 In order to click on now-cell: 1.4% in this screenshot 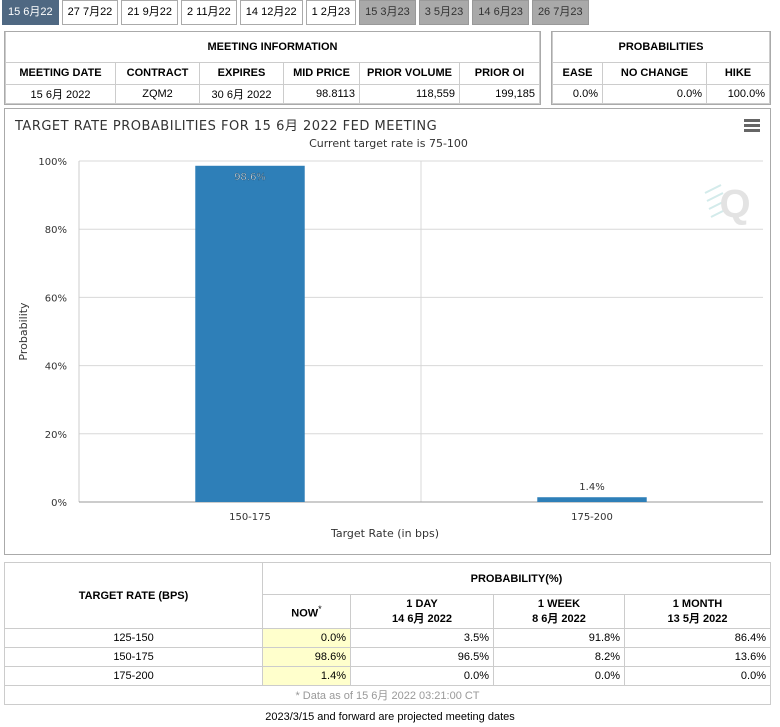, I will do `click(306, 676)`.